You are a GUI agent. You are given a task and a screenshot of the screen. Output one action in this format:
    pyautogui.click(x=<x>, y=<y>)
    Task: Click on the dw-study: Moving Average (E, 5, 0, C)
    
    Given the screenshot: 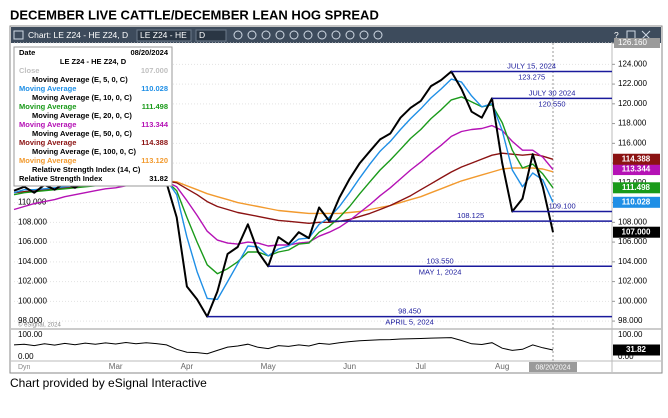 What is the action you would take?
    pyautogui.click(x=80, y=79)
    